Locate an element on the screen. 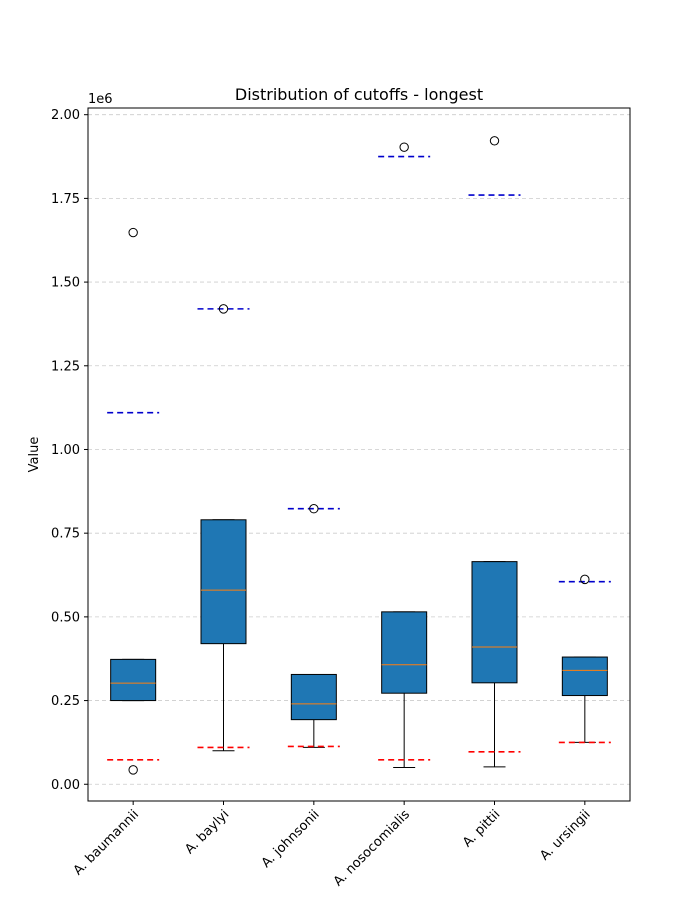 The image size is (700, 900). y-tick-label: 0.75 is located at coordinates (65, 534).